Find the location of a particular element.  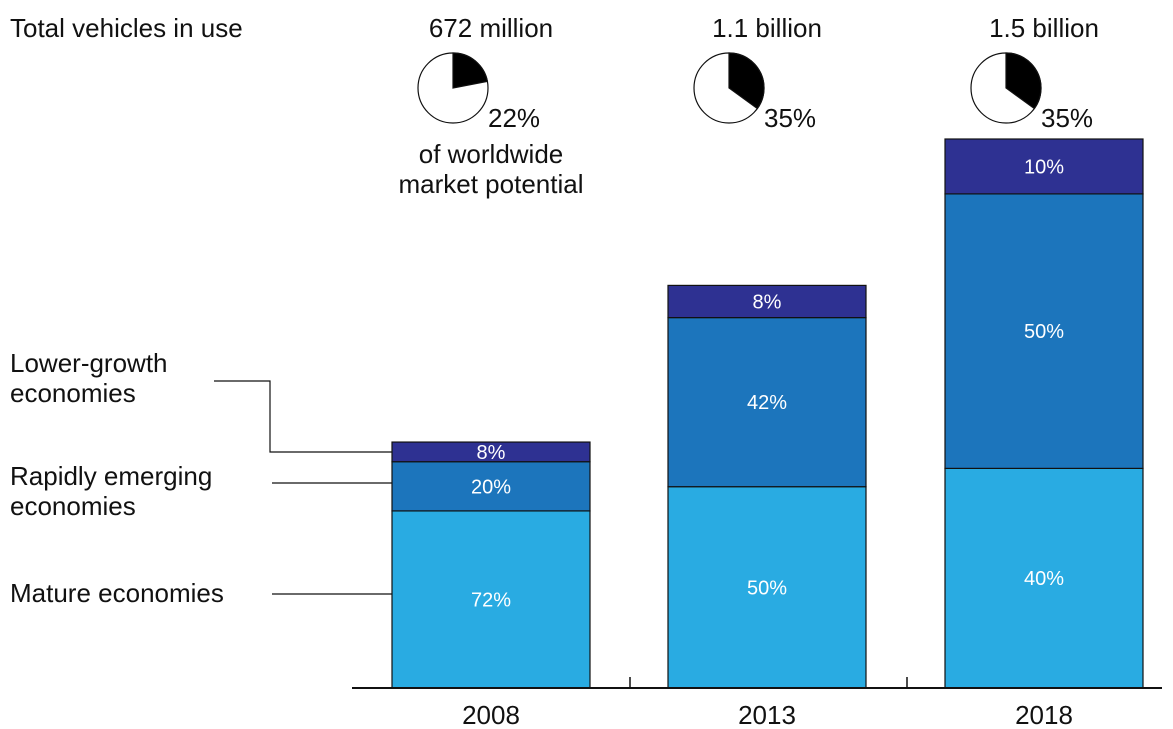

x-tick-label-2013: 2013 is located at coordinates (767, 714).